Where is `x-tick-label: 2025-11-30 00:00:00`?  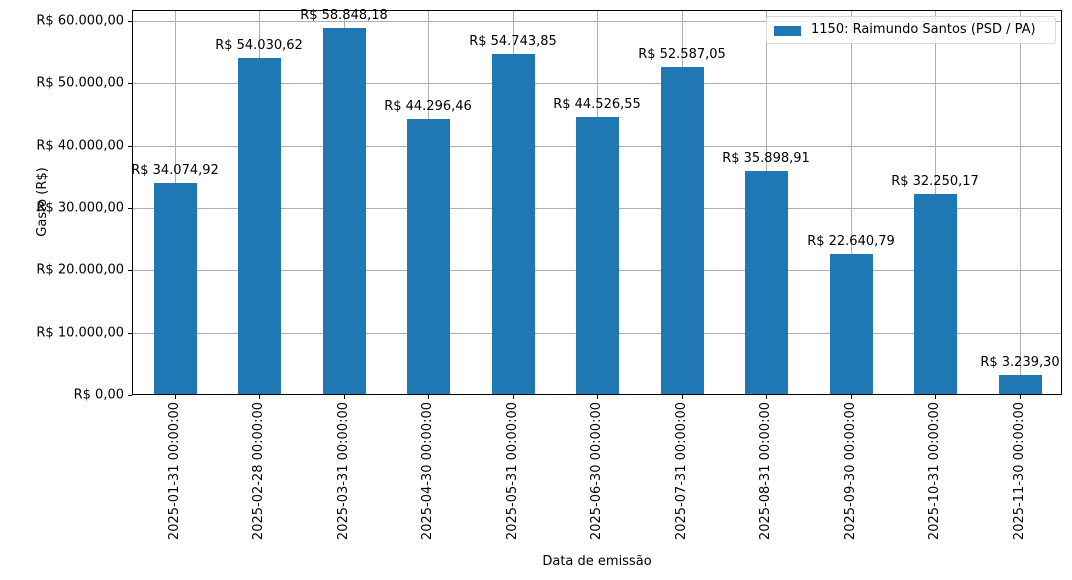 x-tick-label: 2025-11-30 00:00:00 is located at coordinates (1019, 471).